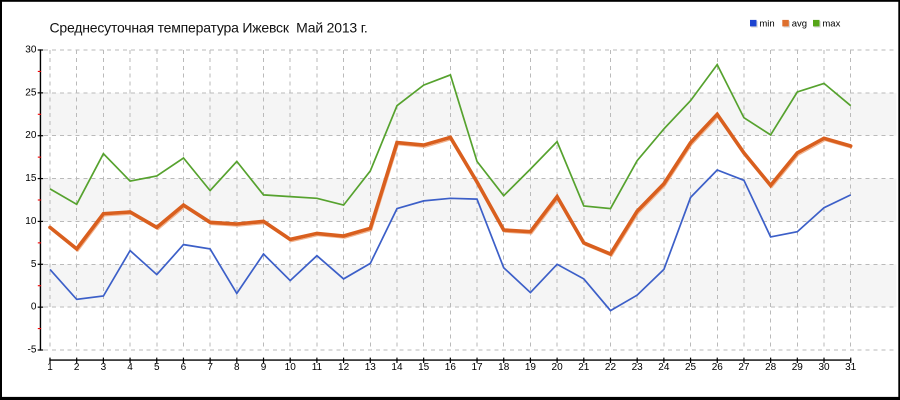 The height and width of the screenshot is (400, 900). Describe the element at coordinates (766, 24) in the screenshot. I see `svg-text: min` at that location.